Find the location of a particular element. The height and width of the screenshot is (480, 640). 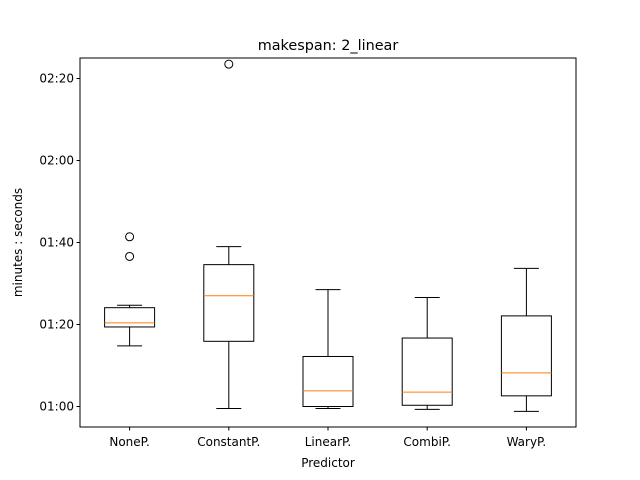

x-axis-label: Predictor is located at coordinates (328, 463).